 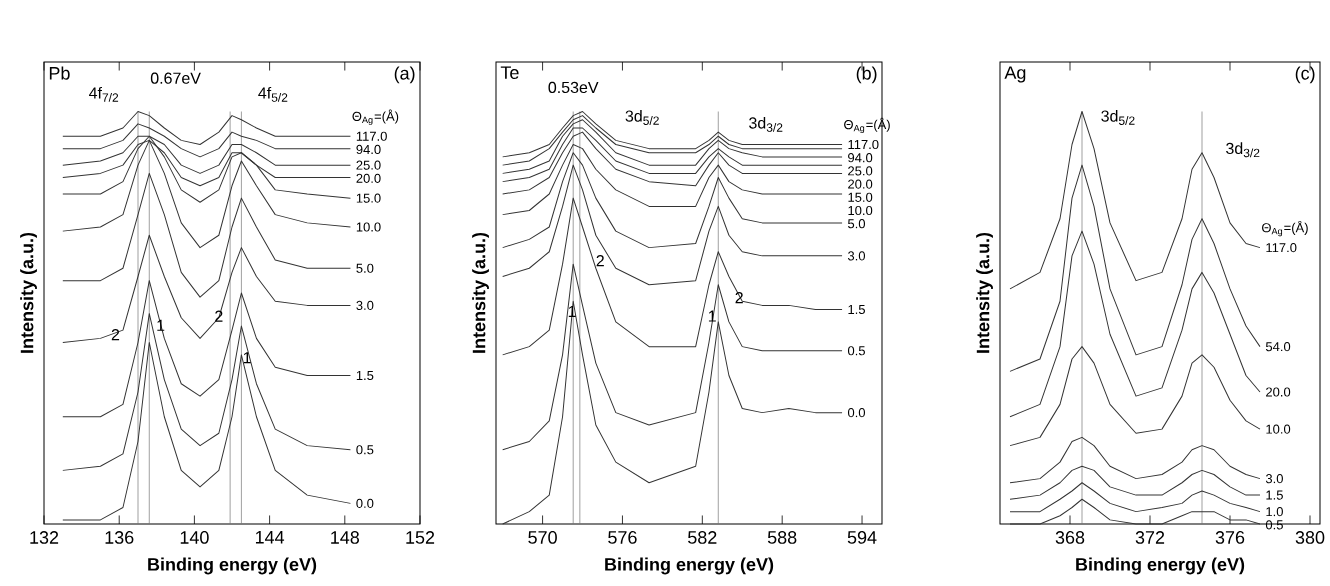 I want to click on x-tick-label: 140, so click(x=194, y=537).